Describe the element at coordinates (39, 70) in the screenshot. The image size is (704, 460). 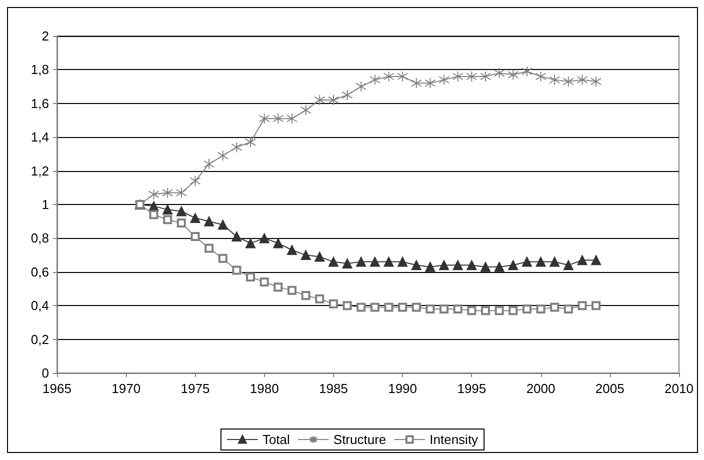
I see `y-tick-label: 1,8` at that location.